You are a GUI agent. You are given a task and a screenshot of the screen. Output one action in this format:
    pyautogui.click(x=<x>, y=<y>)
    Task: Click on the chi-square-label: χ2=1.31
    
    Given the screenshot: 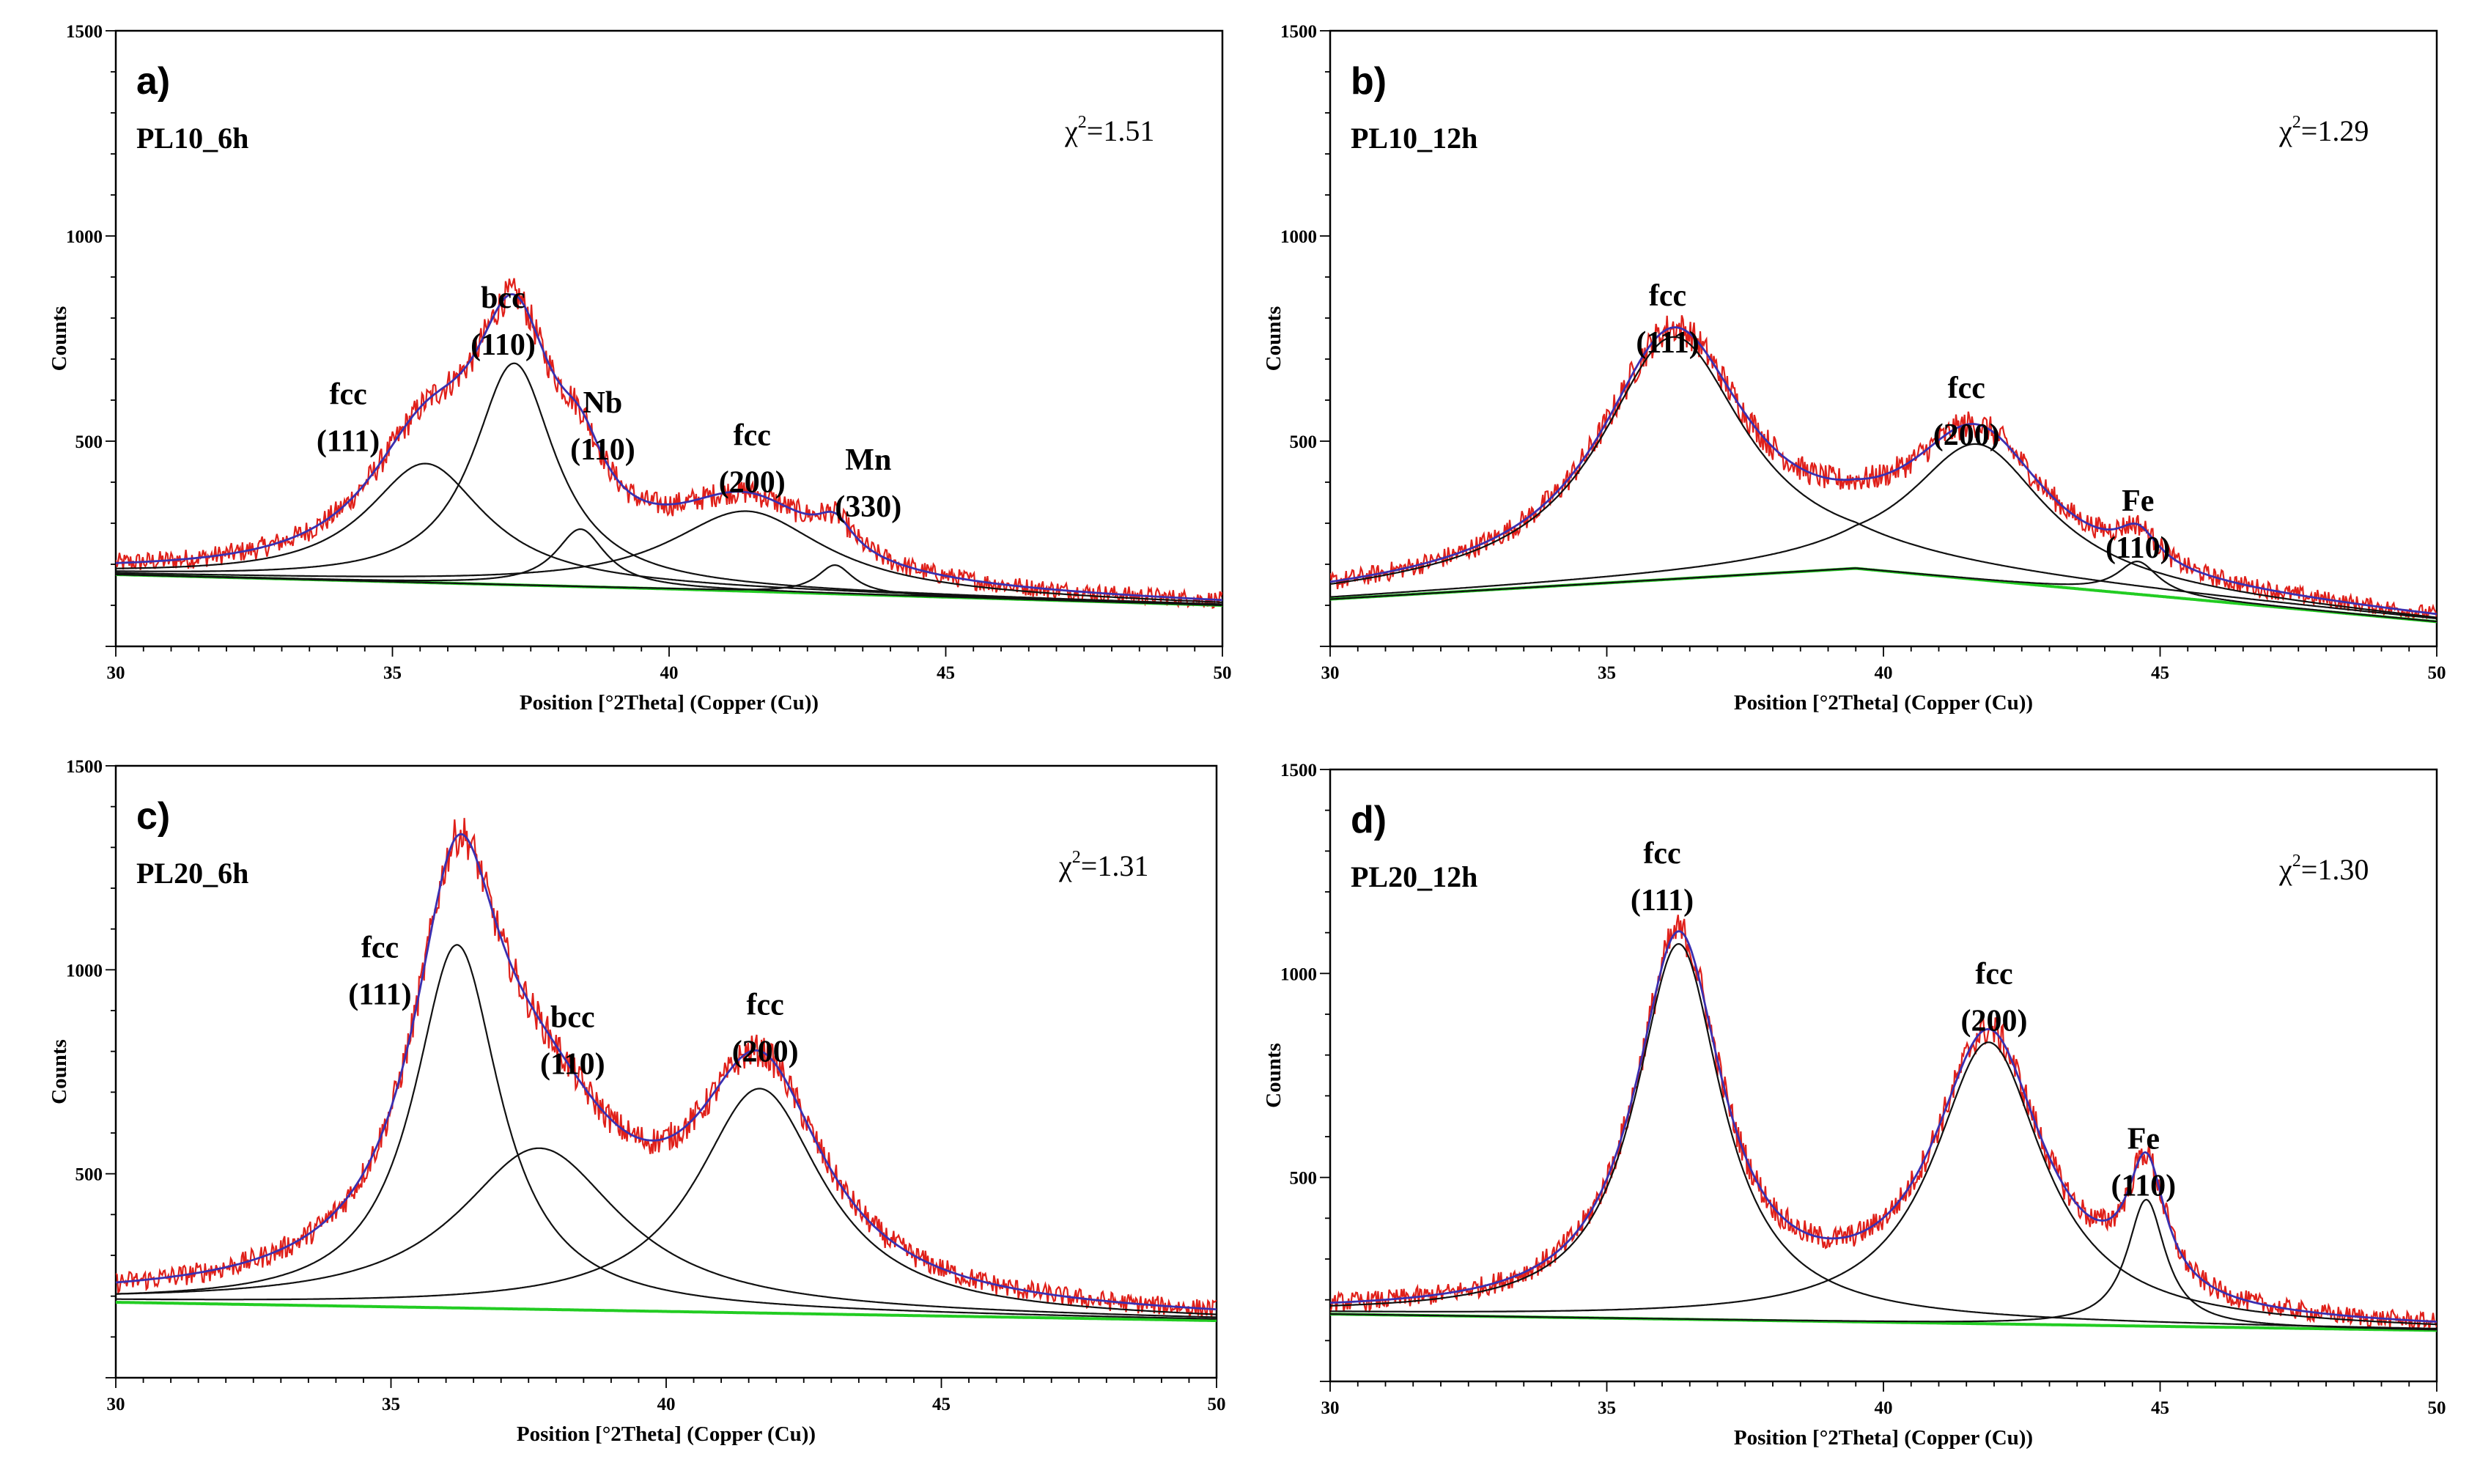 What is the action you would take?
    pyautogui.click(x=1103, y=865)
    